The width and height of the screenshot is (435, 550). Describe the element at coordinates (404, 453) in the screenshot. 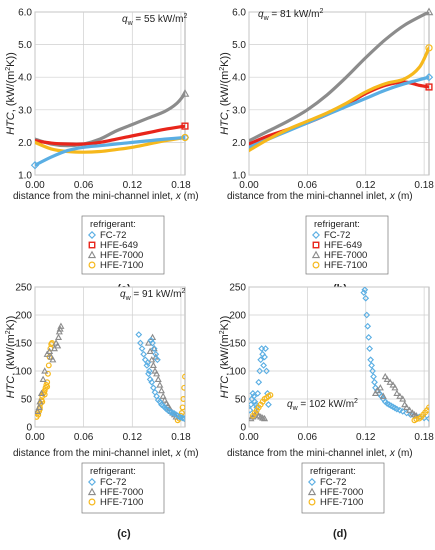

I see `x-axis-label-unit: (m)` at that location.